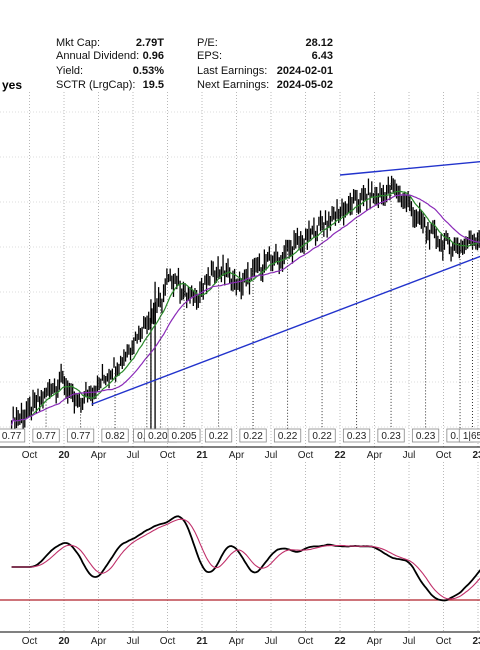 Image resolution: width=480 pixels, height=650 pixels. I want to click on indicator-time-label: 23, so click(476, 641).